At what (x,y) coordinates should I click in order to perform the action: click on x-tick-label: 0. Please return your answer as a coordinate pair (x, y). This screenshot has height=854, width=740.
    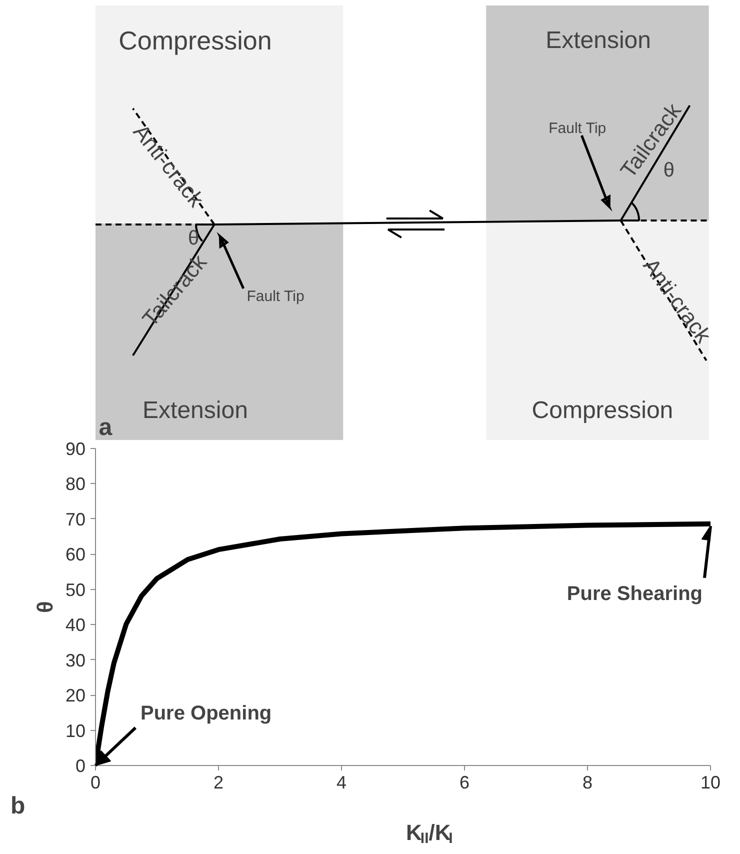
    Looking at the image, I should click on (95, 782).